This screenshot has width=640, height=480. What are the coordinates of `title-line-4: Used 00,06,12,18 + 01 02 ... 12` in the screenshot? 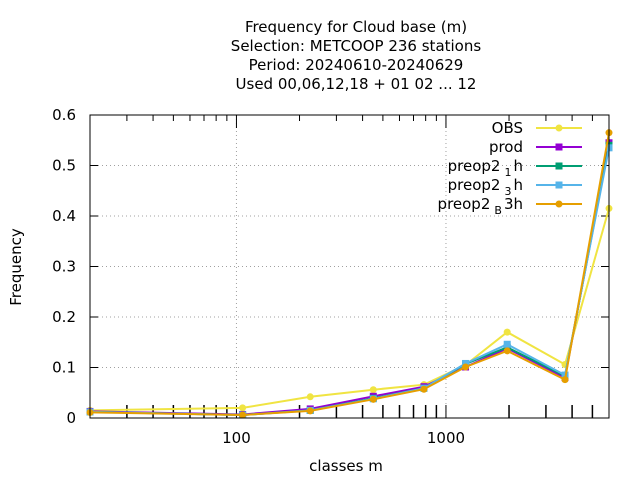 It's located at (356, 84).